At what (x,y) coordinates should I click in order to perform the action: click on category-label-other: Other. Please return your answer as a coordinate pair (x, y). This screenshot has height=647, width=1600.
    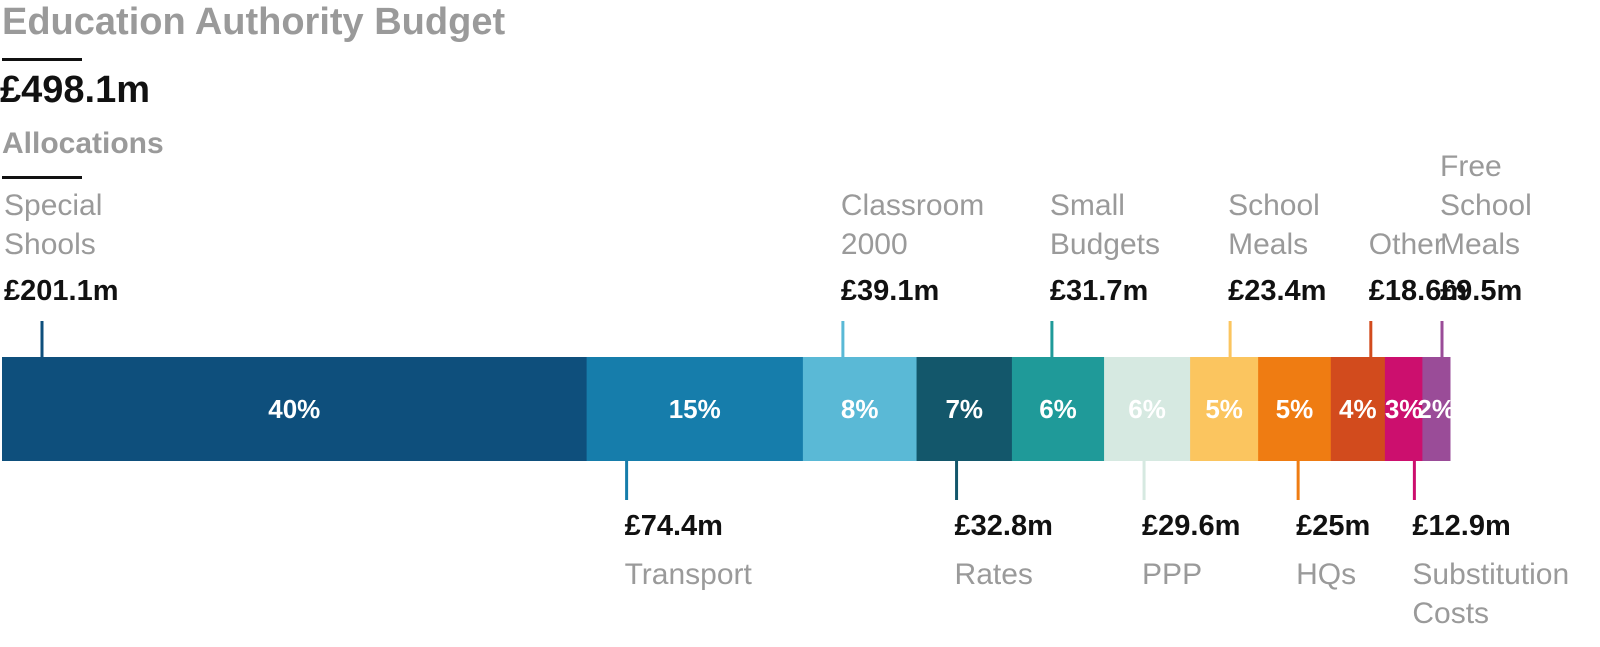
    Looking at the image, I should click on (1406, 244).